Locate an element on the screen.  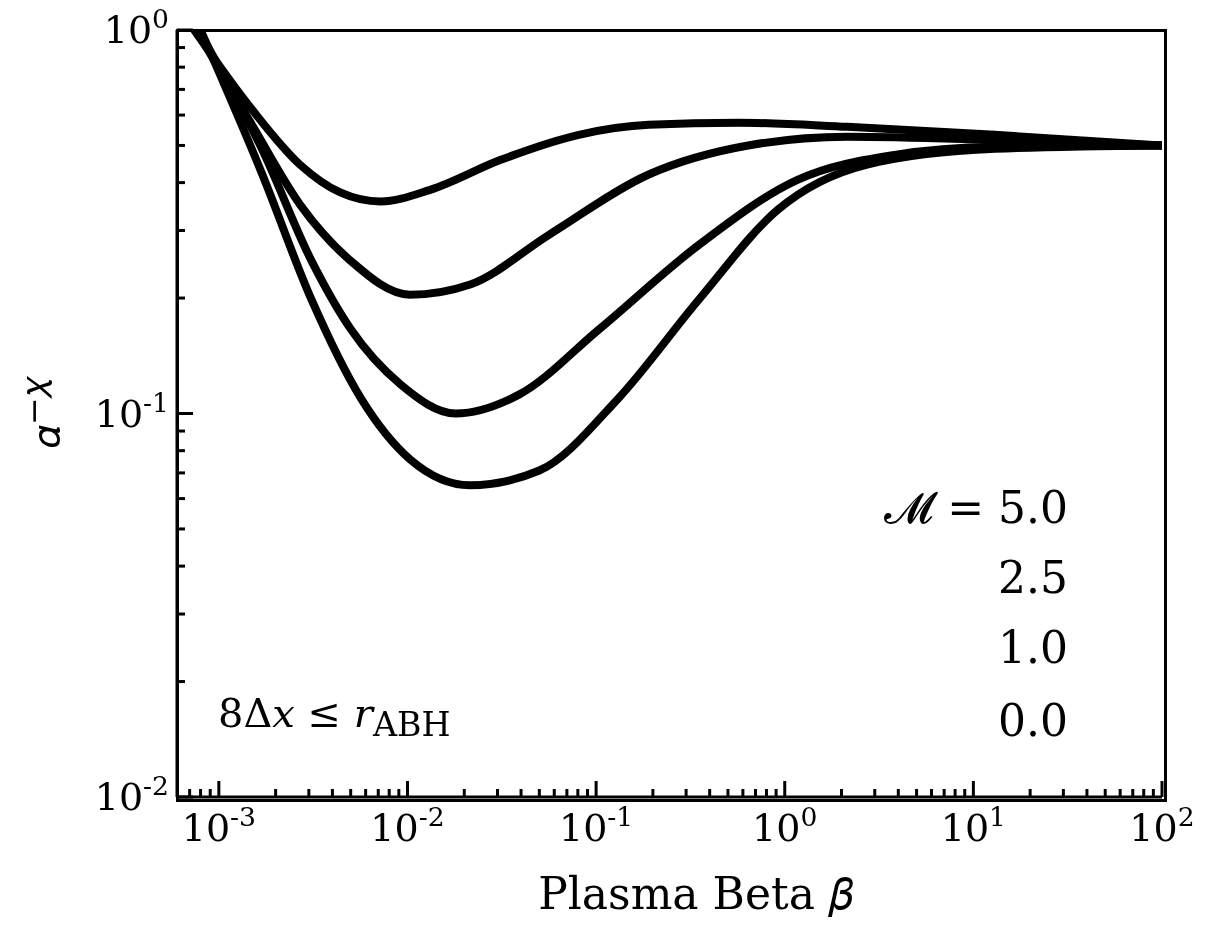
x-tick-label: 10$^{-1}$ is located at coordinates (596, 825).